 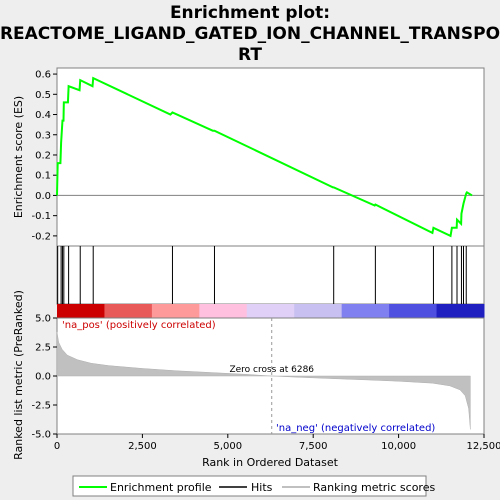 I want to click on zero-cross-label: Zero cross at 6286, so click(x=271, y=370).